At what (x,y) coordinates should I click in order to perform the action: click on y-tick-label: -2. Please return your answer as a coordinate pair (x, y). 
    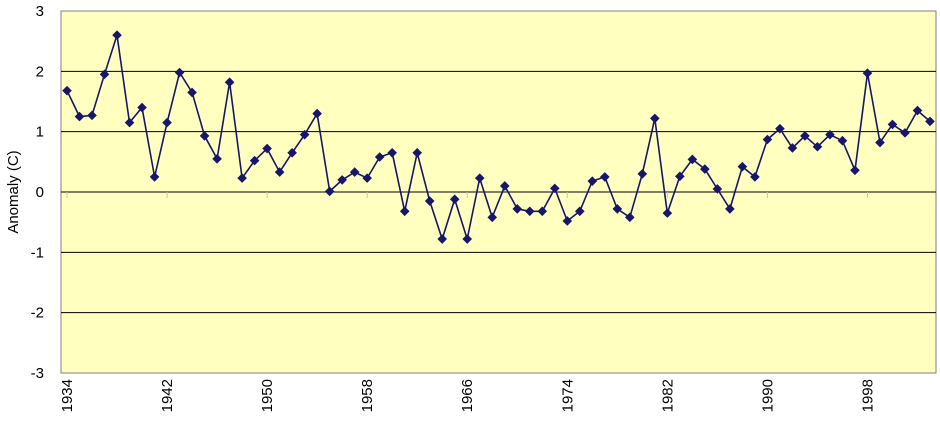
    Looking at the image, I should click on (37, 313).